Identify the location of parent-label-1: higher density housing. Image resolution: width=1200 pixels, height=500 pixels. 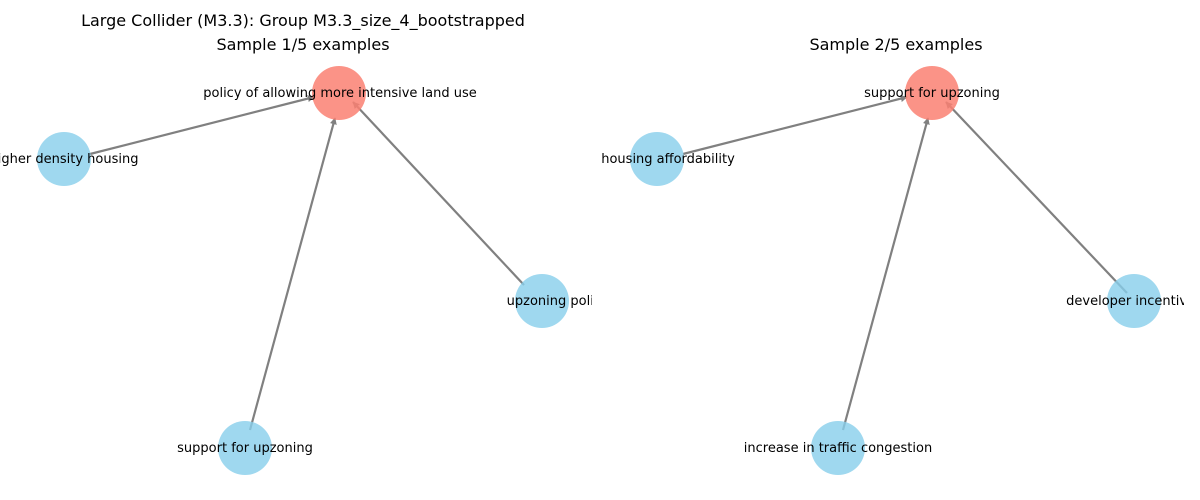
(69, 159).